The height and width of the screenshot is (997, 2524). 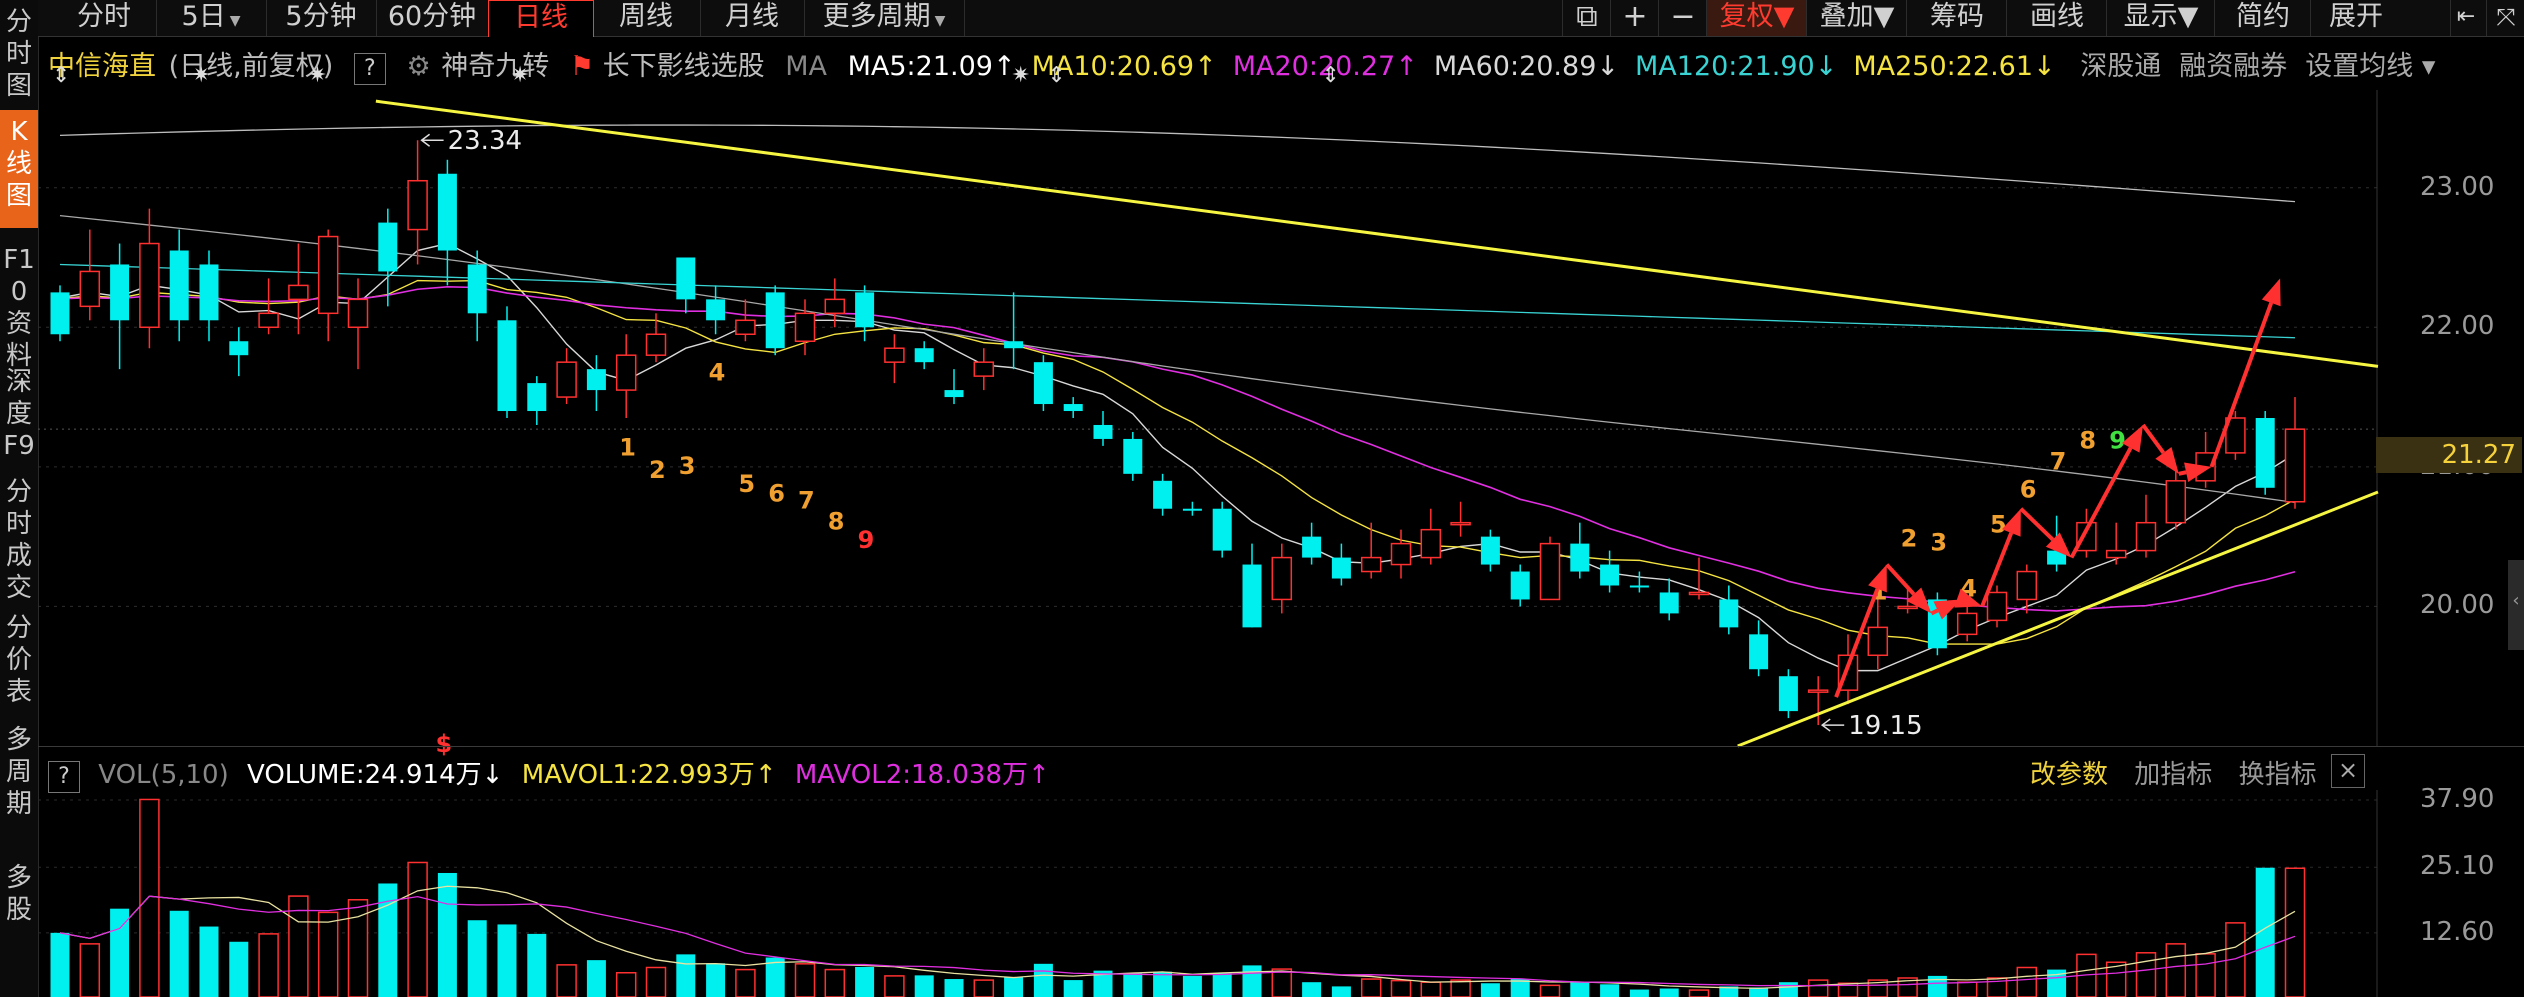 I want to click on collapse-arrows-icon: ⇤, so click(x=2465, y=18).